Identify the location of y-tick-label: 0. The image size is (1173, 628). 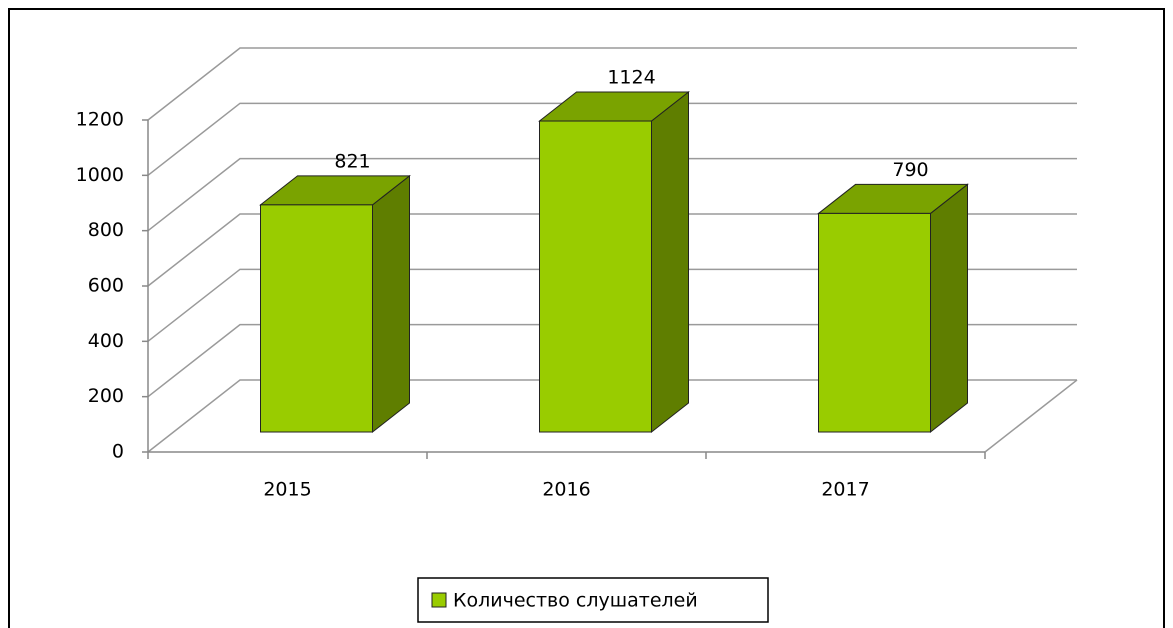
(118, 452).